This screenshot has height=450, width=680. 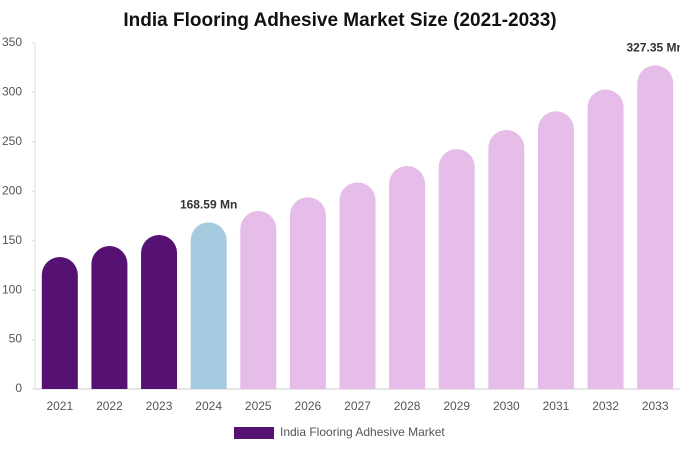 I want to click on y-tick-label: 250, so click(x=12, y=141).